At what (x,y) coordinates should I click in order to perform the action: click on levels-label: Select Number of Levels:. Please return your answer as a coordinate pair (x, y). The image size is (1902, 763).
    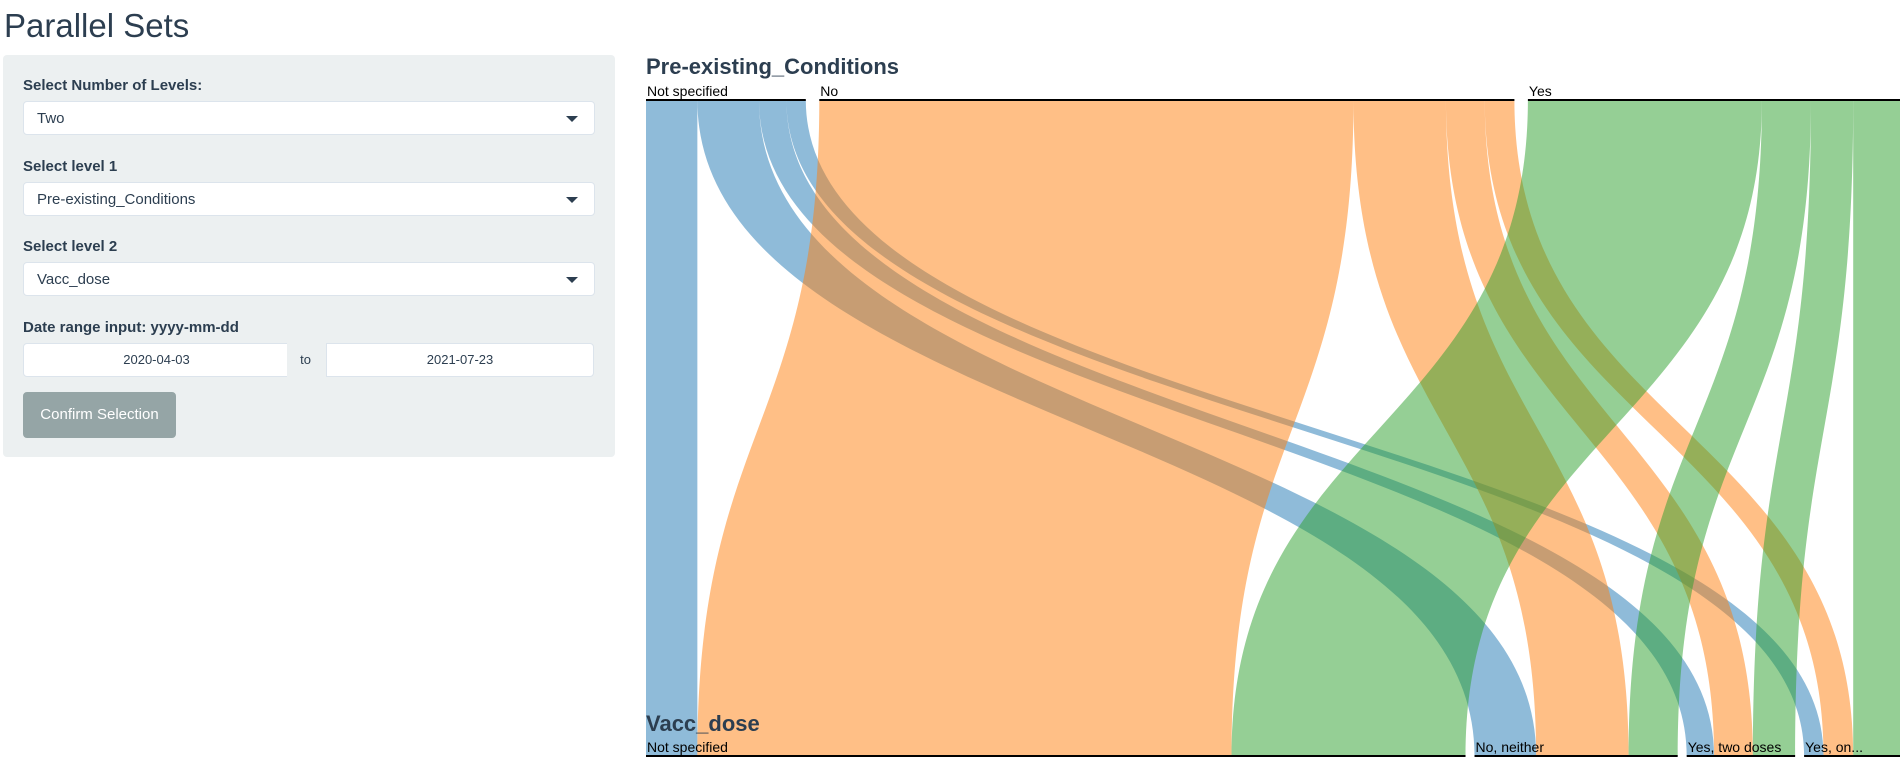
    Looking at the image, I should click on (113, 85).